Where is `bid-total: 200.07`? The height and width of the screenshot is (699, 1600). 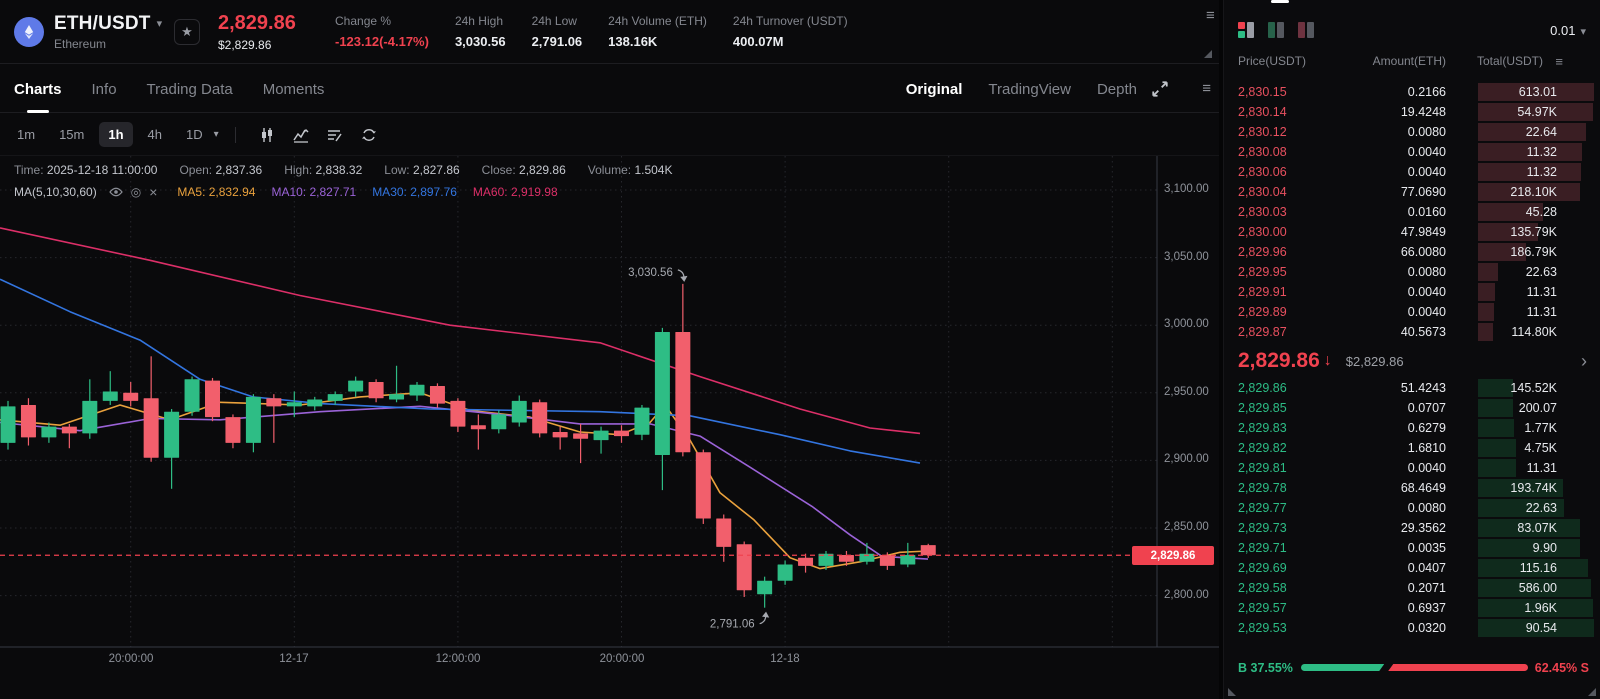 bid-total: 200.07 is located at coordinates (1537, 408).